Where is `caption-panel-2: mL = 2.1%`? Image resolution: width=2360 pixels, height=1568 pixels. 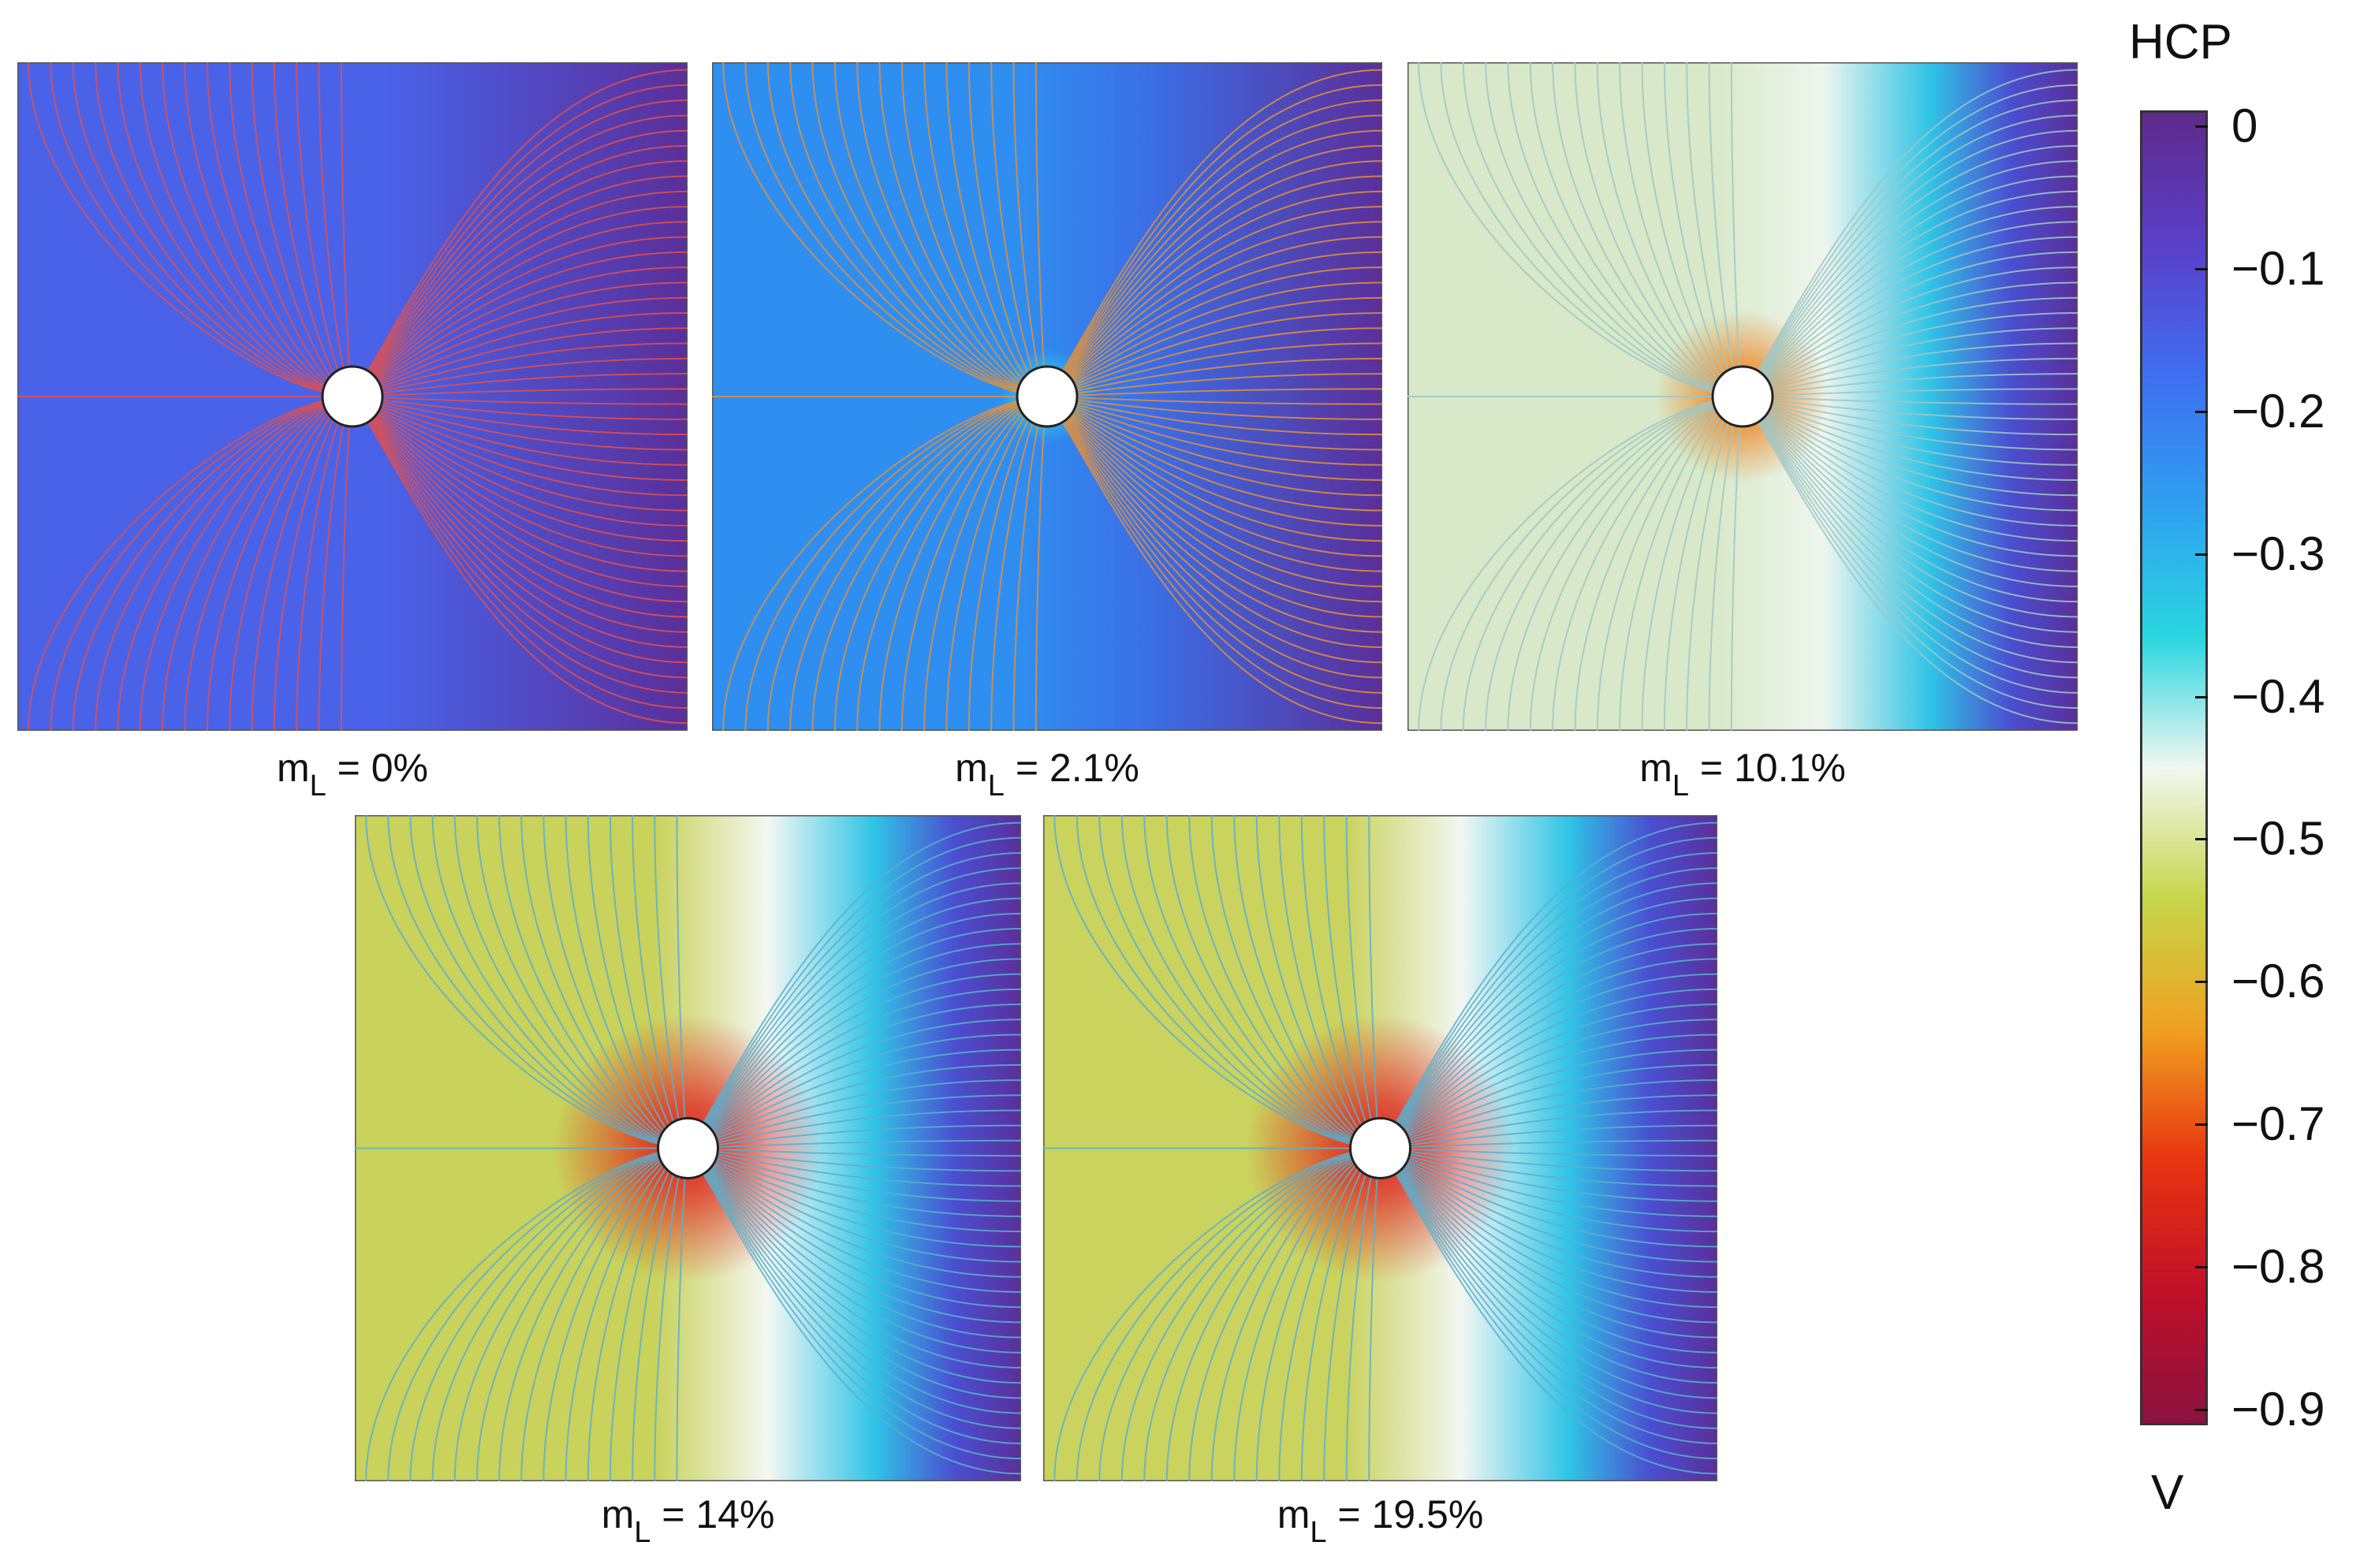
caption-panel-2: mL = 2.1% is located at coordinates (1047, 774).